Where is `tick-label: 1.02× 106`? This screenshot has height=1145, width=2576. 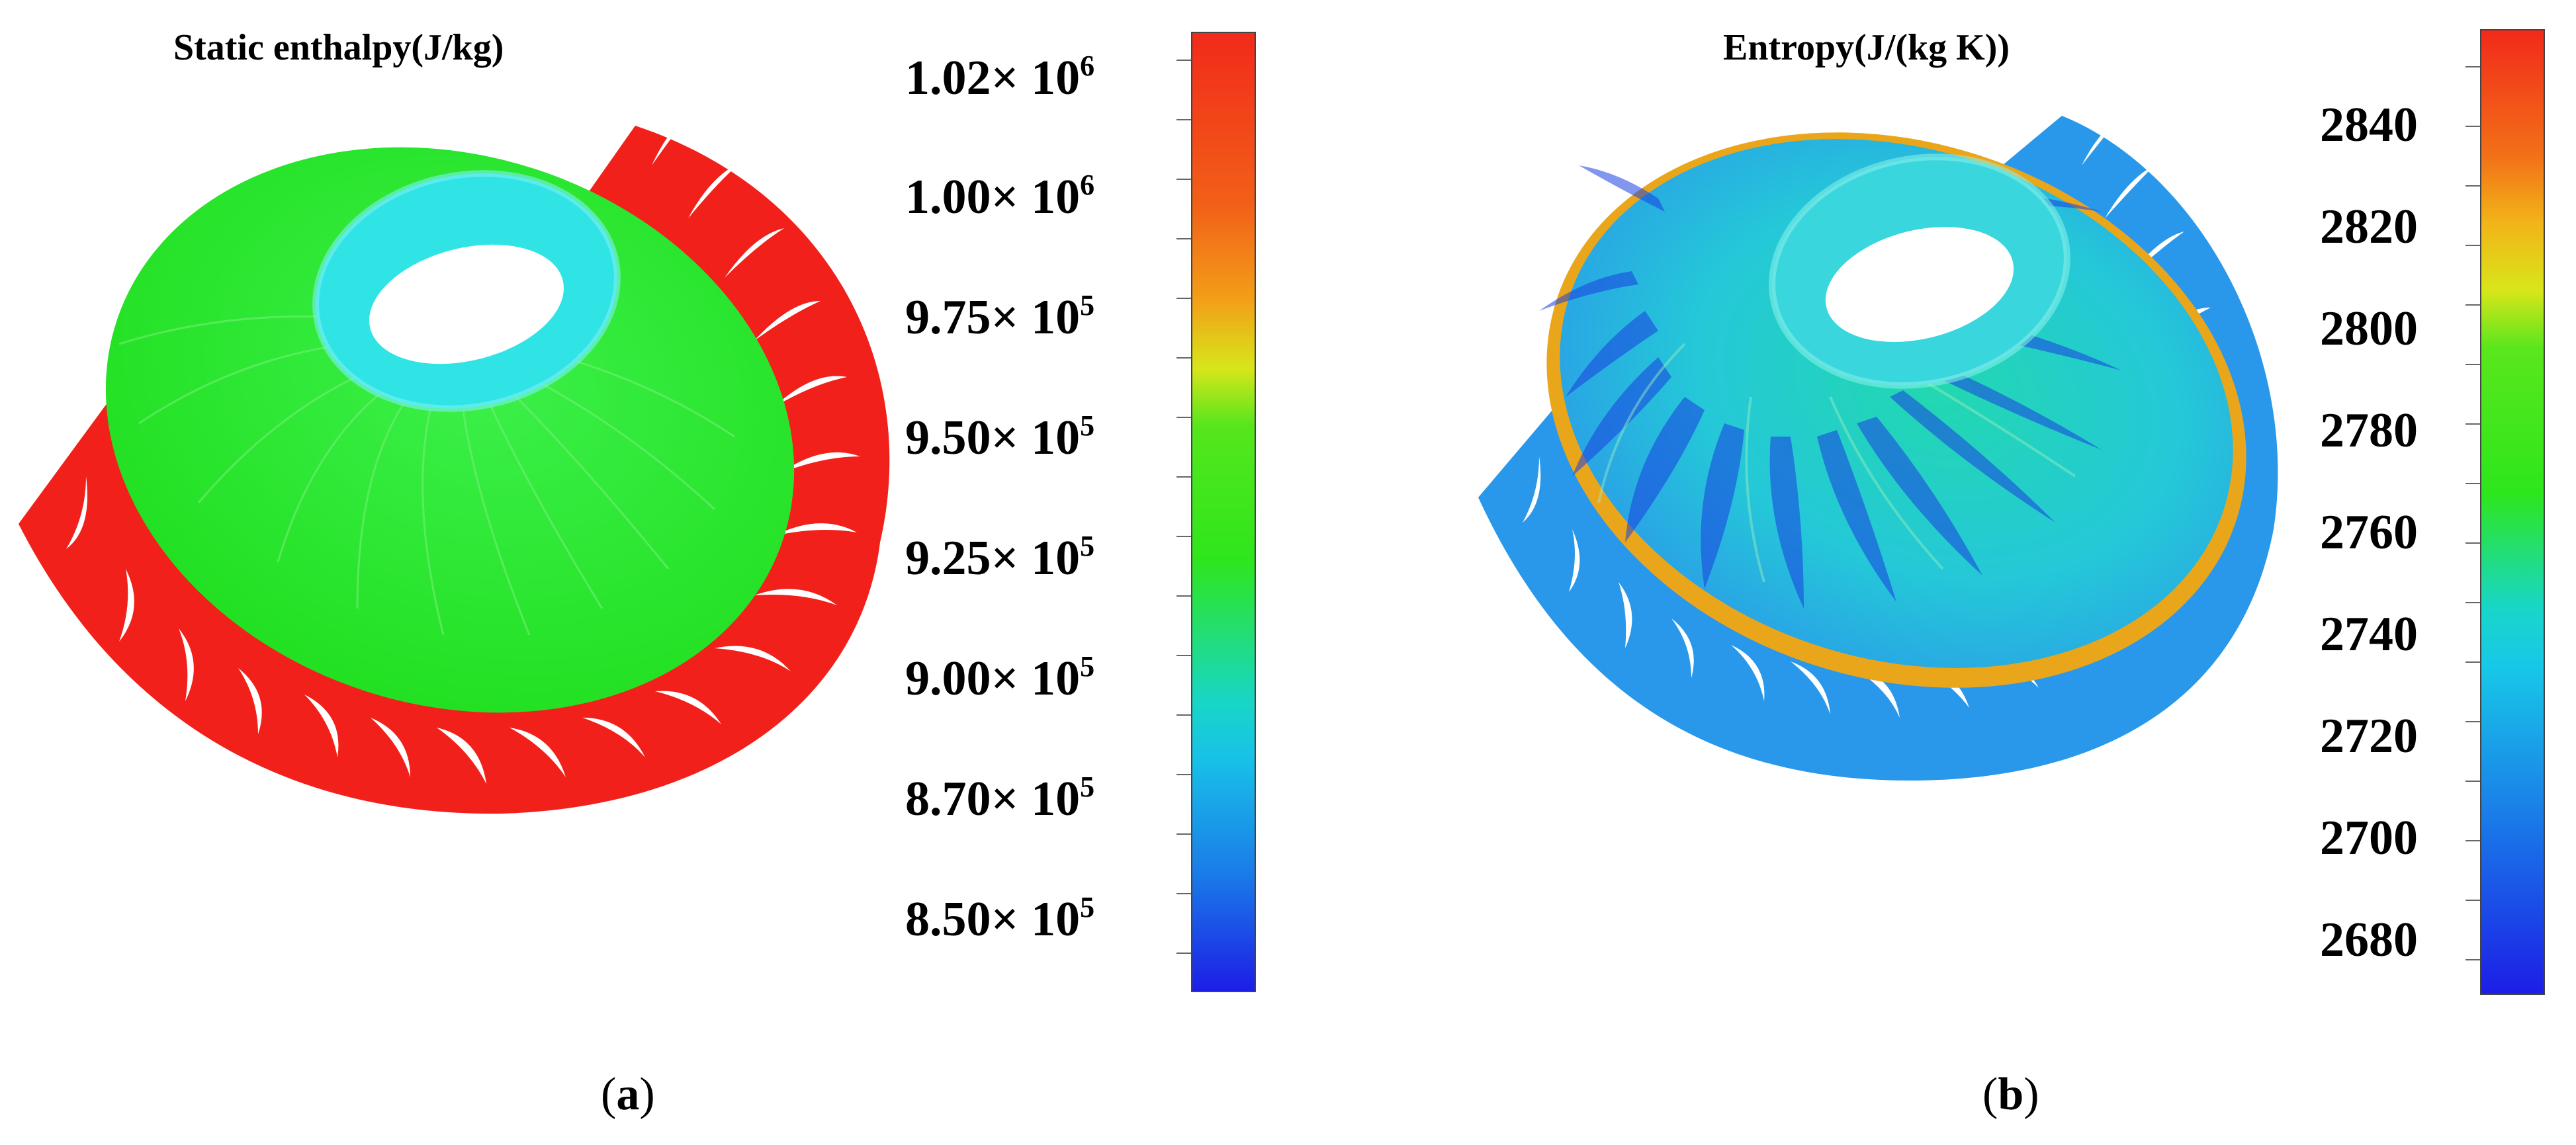 tick-label: 1.02× 106 is located at coordinates (1000, 77).